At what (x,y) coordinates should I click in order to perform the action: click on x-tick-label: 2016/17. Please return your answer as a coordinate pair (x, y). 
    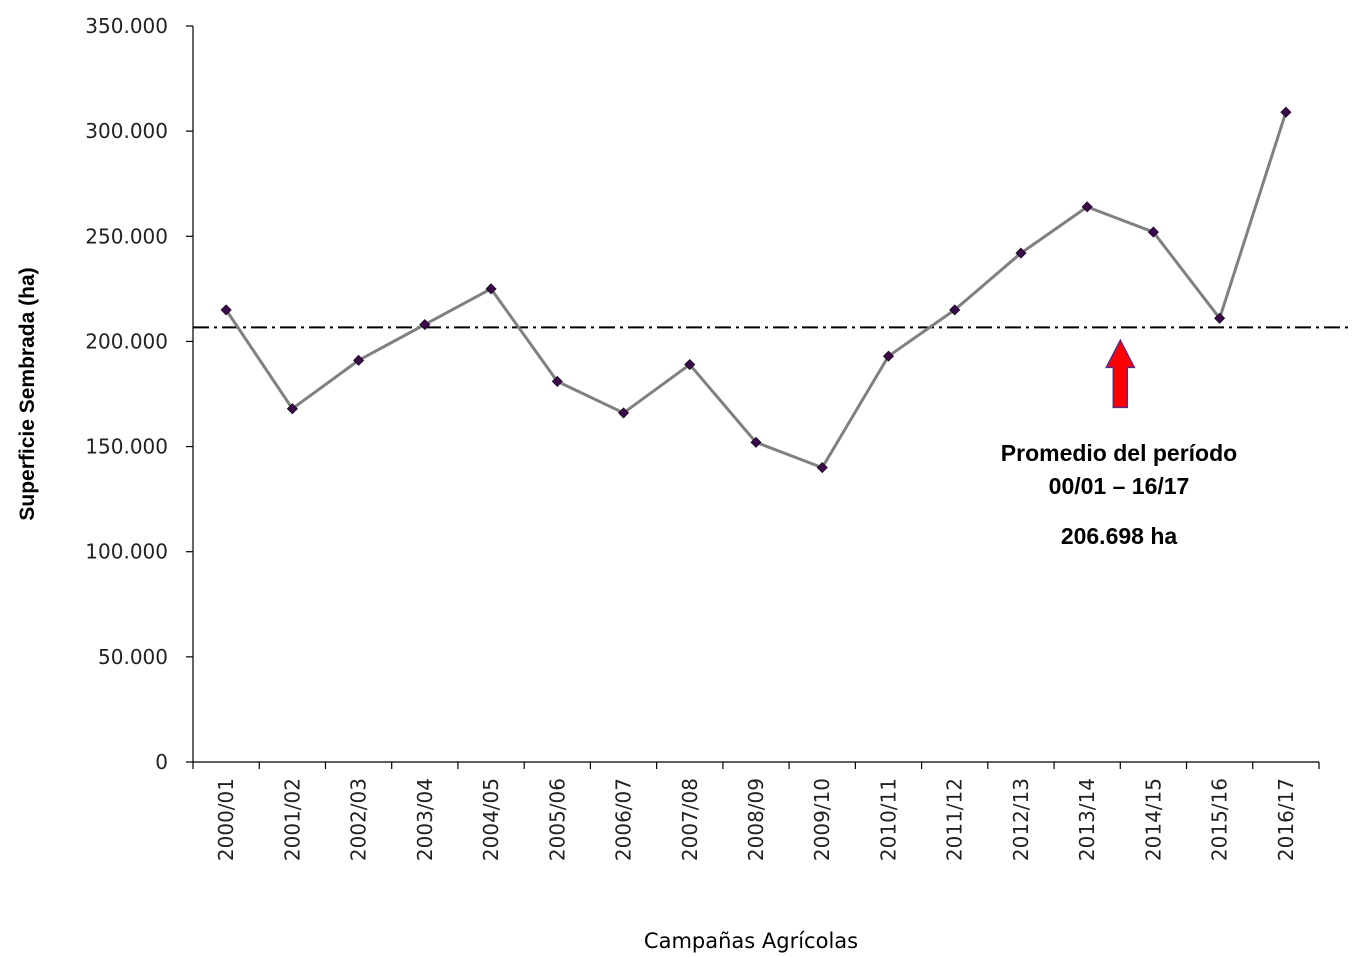
    Looking at the image, I should click on (1286, 819).